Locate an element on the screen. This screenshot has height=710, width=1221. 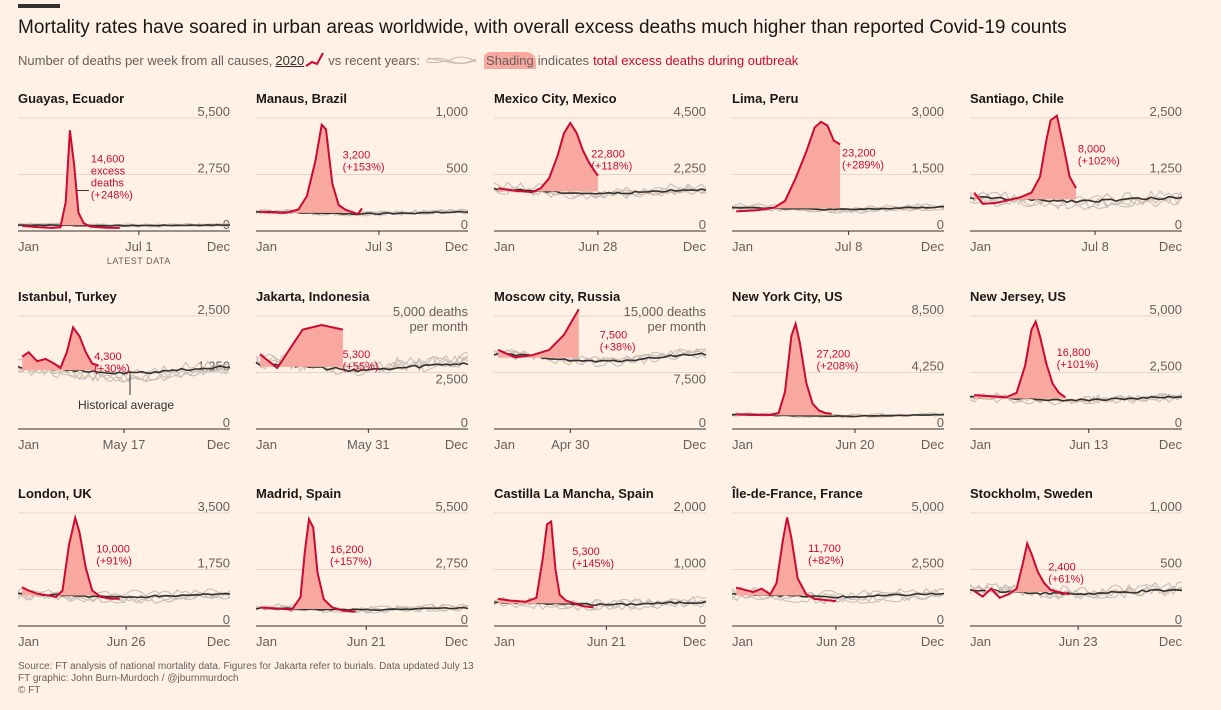
annotation-line: (+101%) is located at coordinates (1078, 365).